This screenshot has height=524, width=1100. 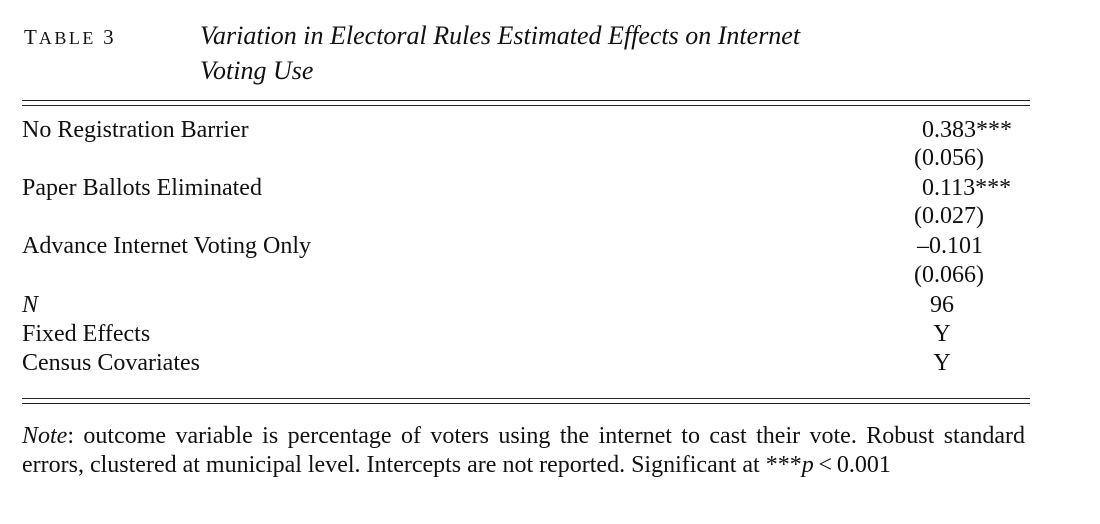 I want to click on summary-value: 96, so click(x=942, y=305).